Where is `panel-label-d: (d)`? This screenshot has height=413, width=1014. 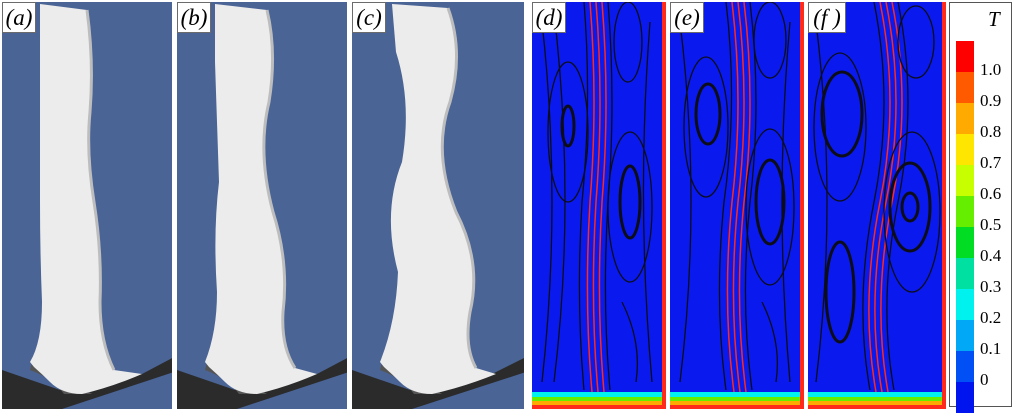 panel-label-d: (d) is located at coordinates (549, 17).